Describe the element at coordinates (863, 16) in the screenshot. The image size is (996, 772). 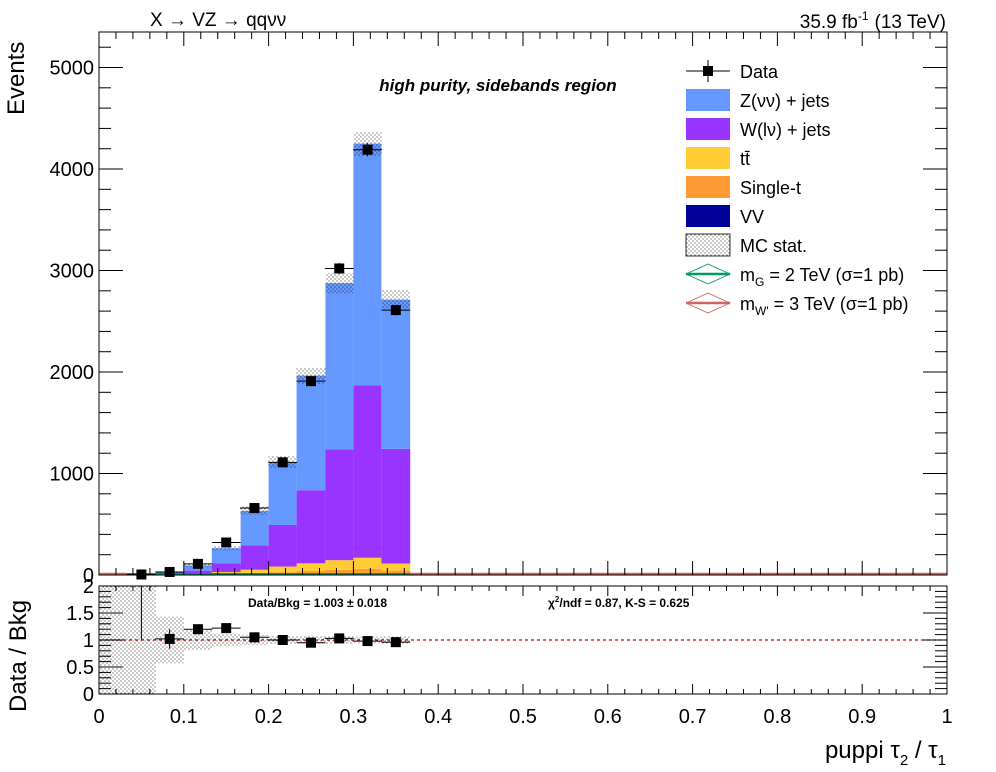
I see `lumi-exponent: -1` at that location.